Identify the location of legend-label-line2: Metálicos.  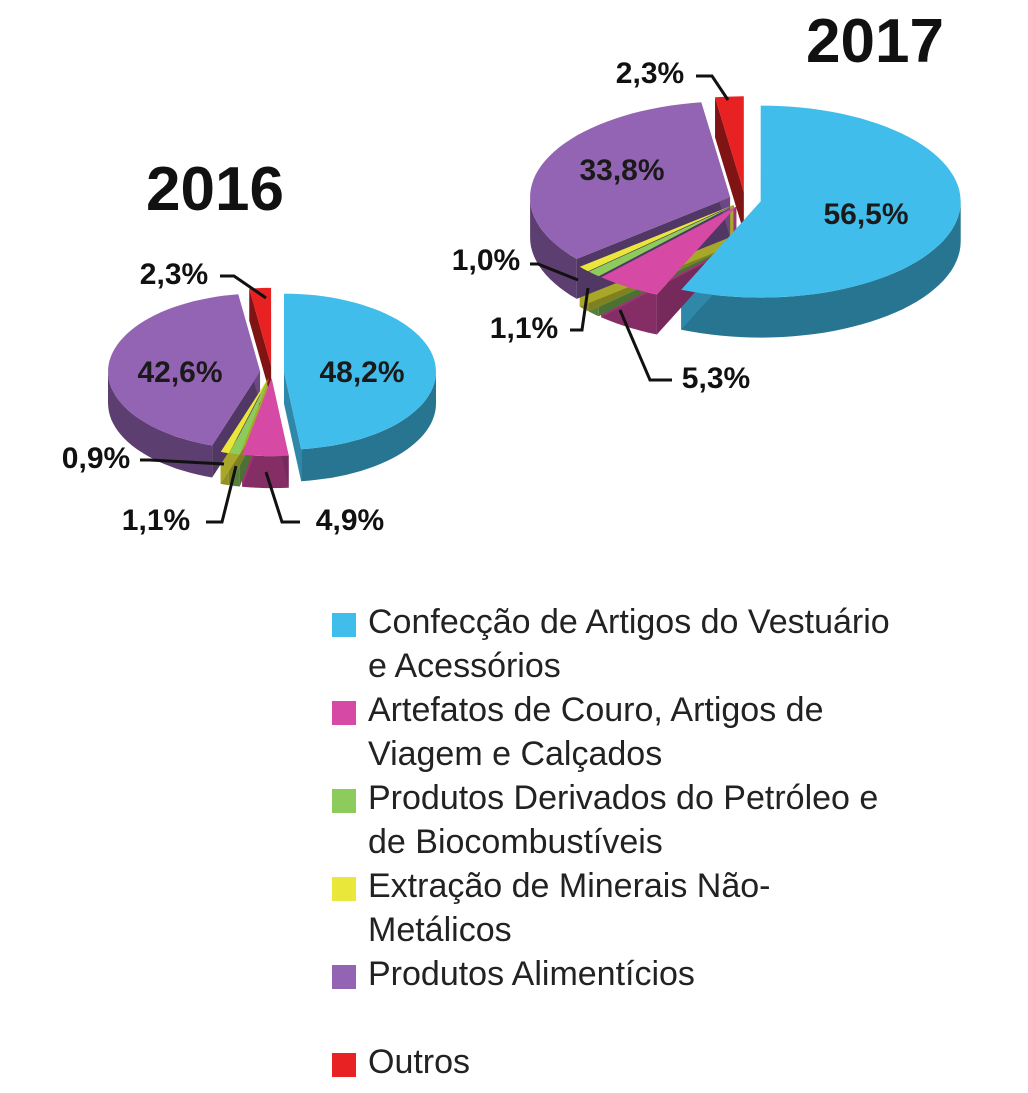
(440, 930).